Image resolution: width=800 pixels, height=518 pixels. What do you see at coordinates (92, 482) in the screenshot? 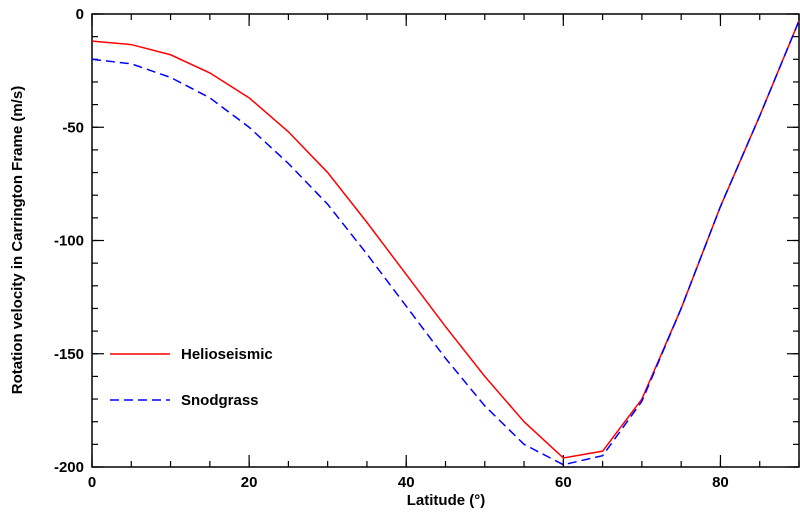
I see `x-tick-label: 0` at bounding box center [92, 482].